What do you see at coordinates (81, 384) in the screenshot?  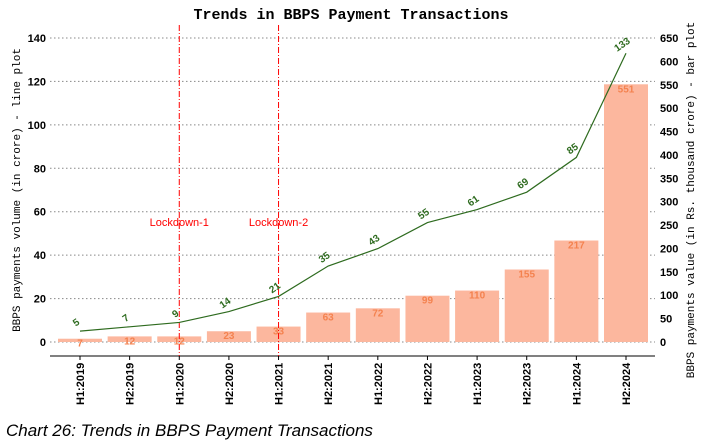 I see `x-tick-label: H1:2019` at bounding box center [81, 384].